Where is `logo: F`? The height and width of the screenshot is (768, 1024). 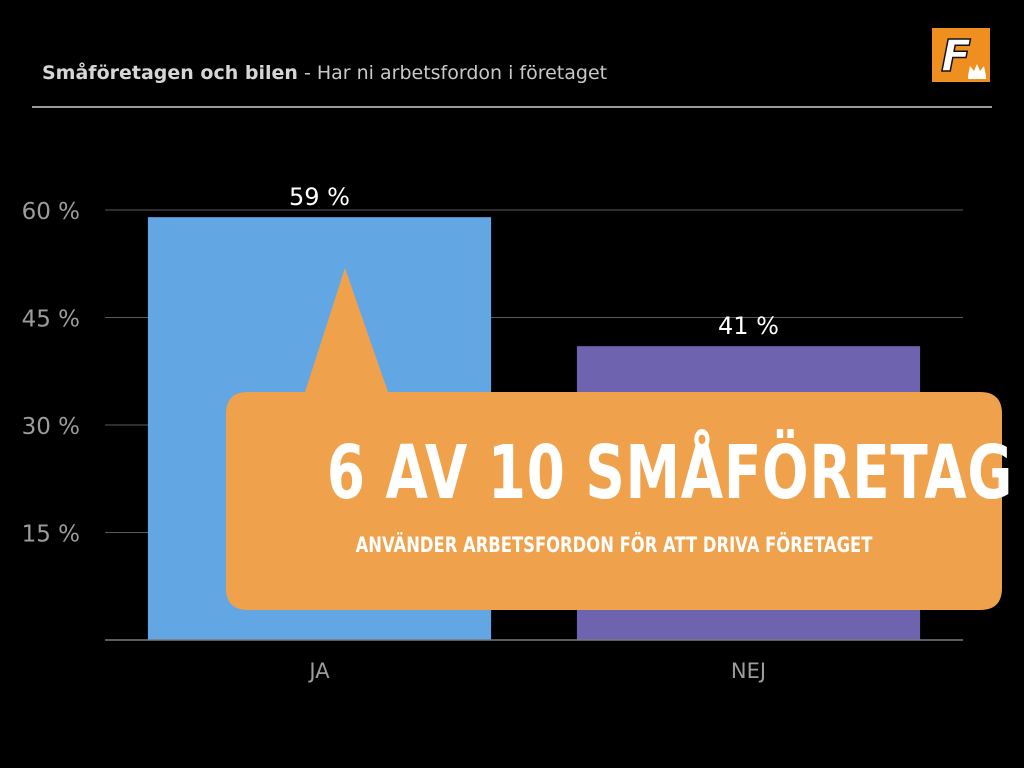 logo: F is located at coordinates (961, 55).